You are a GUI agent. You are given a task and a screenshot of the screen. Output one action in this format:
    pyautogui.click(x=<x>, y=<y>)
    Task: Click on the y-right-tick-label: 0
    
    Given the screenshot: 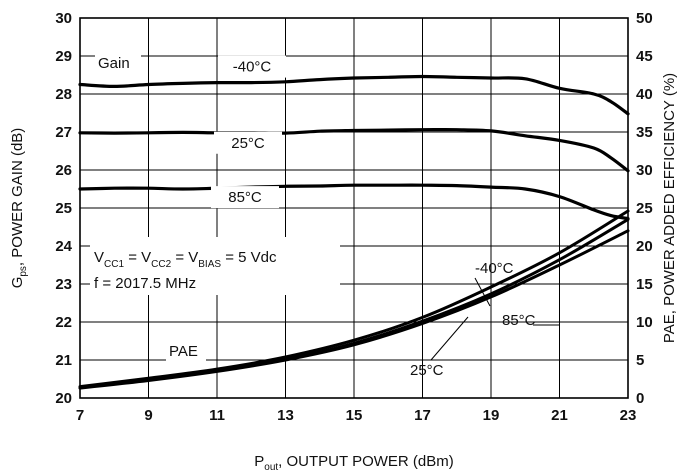 What is the action you would take?
    pyautogui.click(x=640, y=398)
    